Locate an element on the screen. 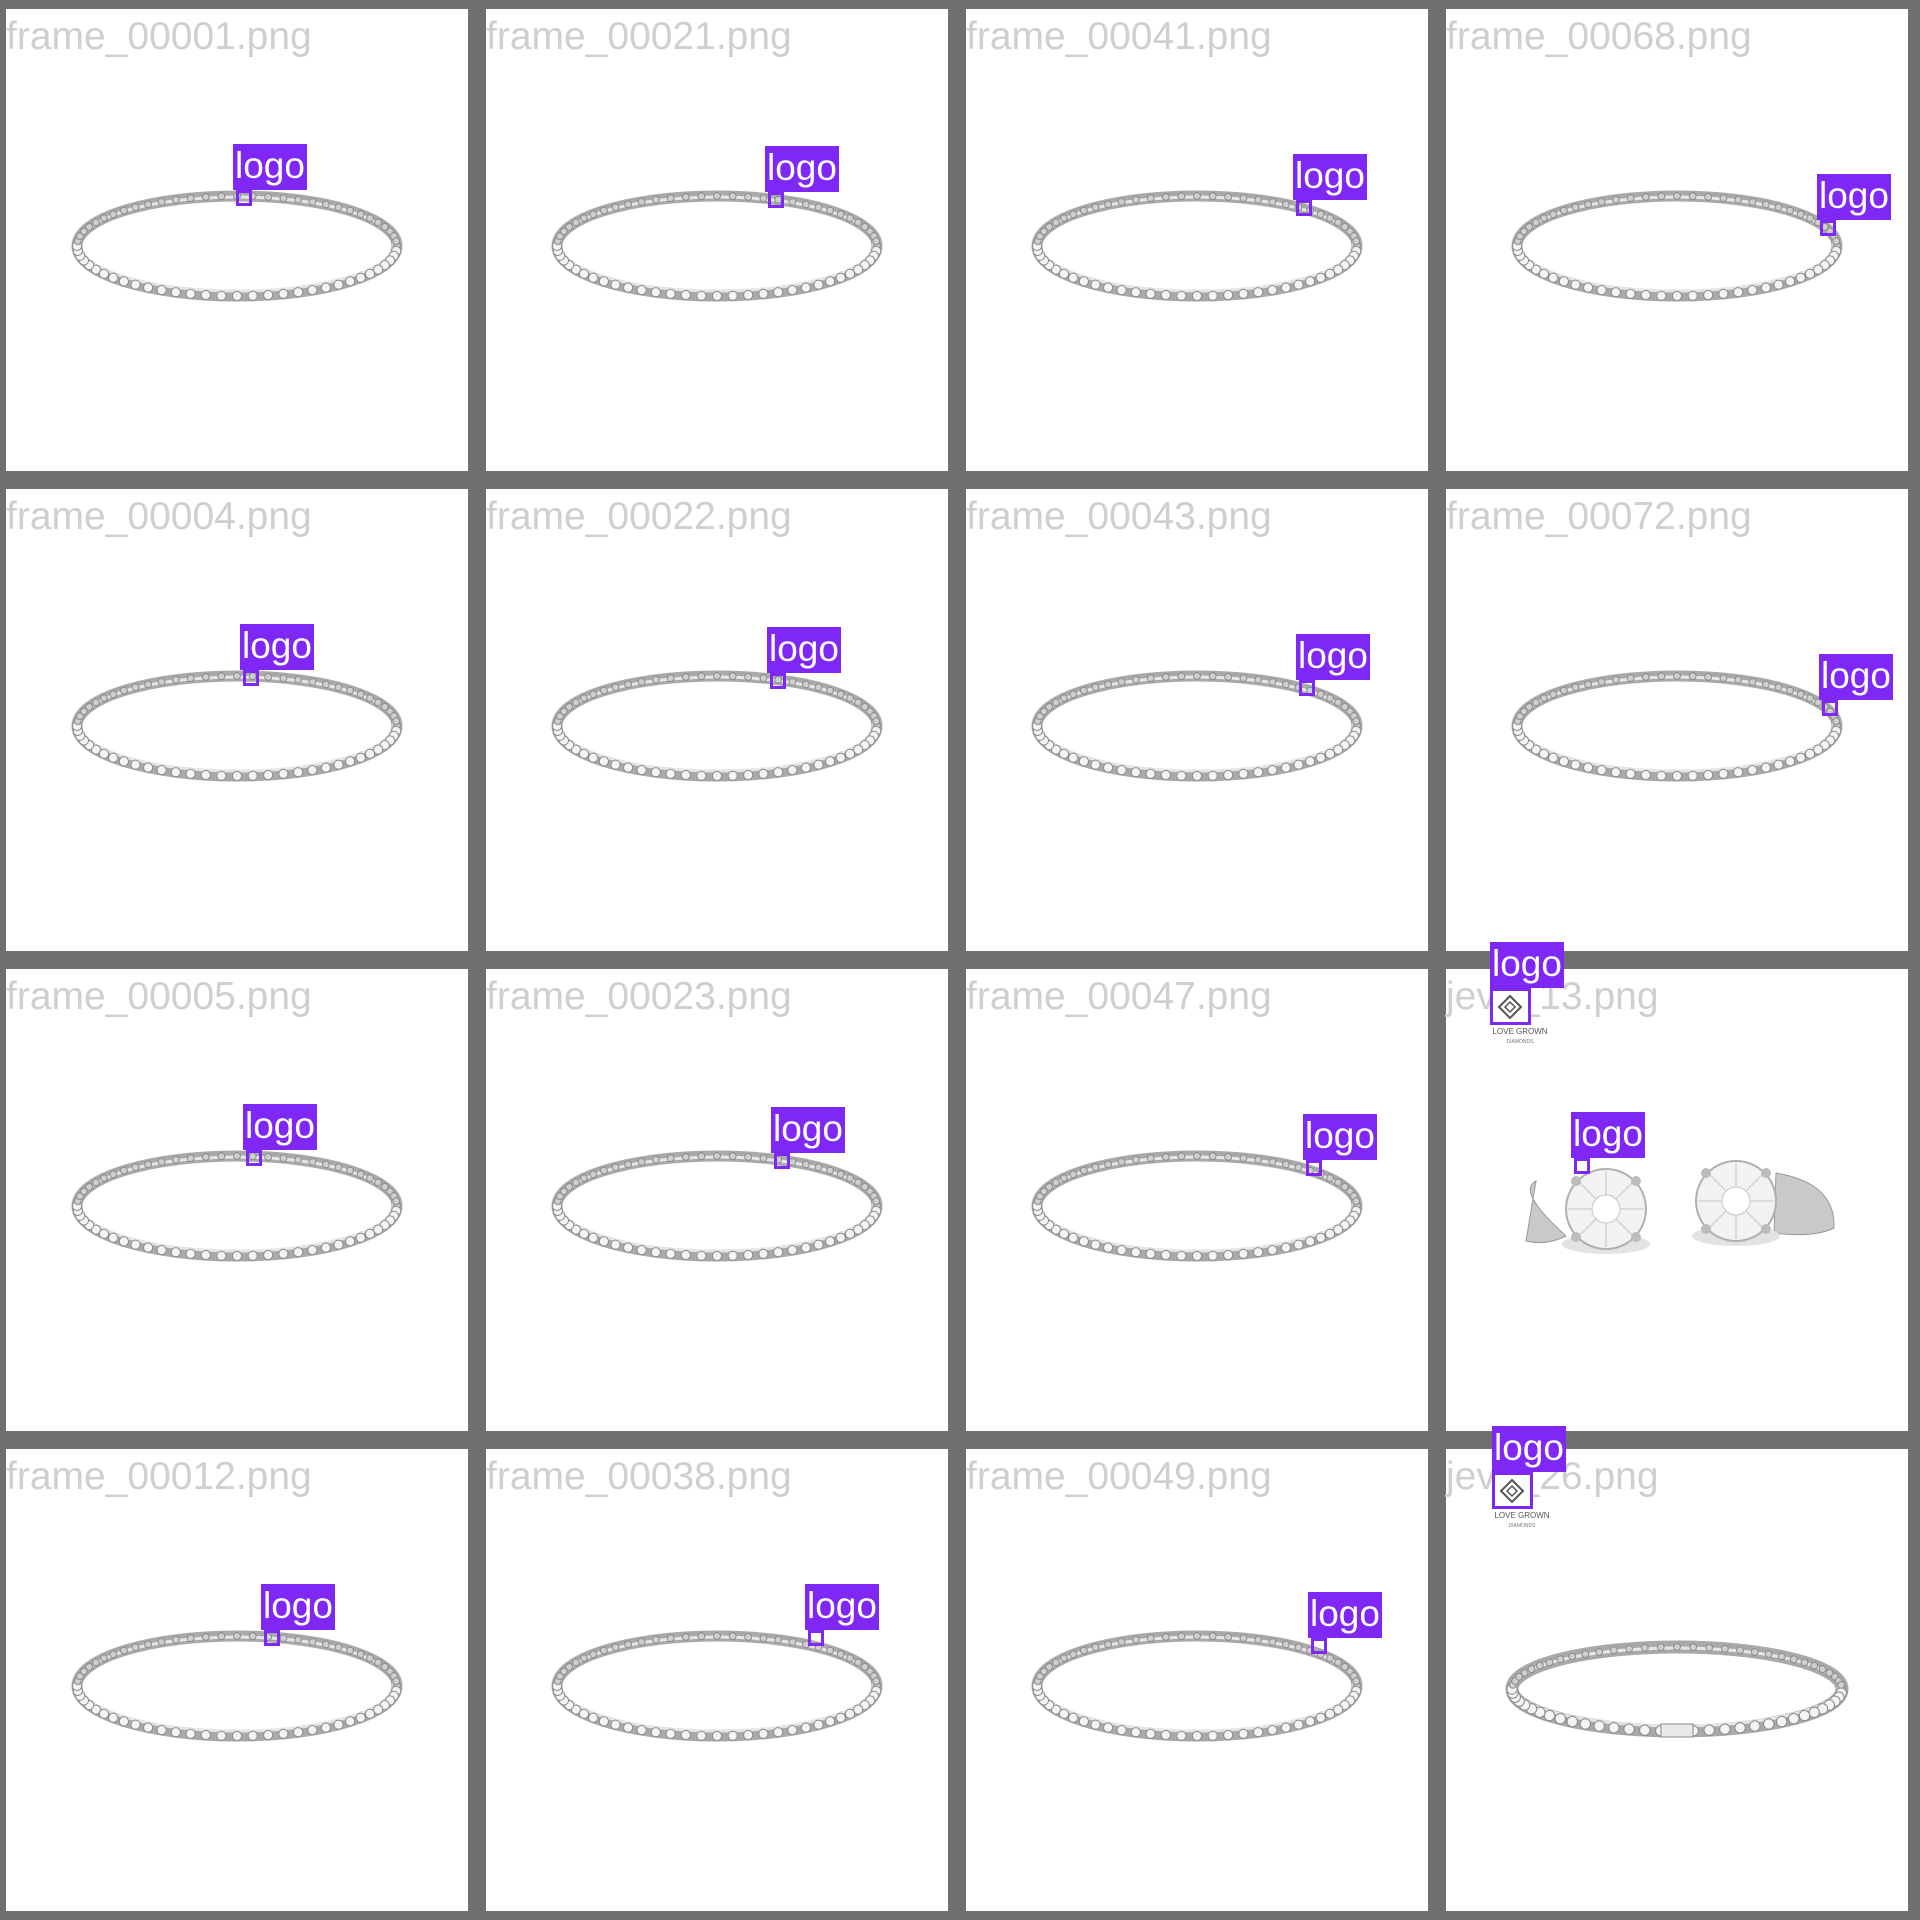  image-tile: frame_00001.png is located at coordinates (237, 240).